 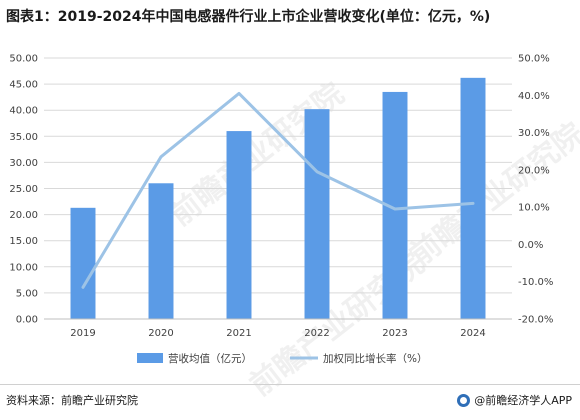 What do you see at coordinates (210, 358) in the screenshot?
I see `legend-label-bar: 营收均值（亿元）` at bounding box center [210, 358].